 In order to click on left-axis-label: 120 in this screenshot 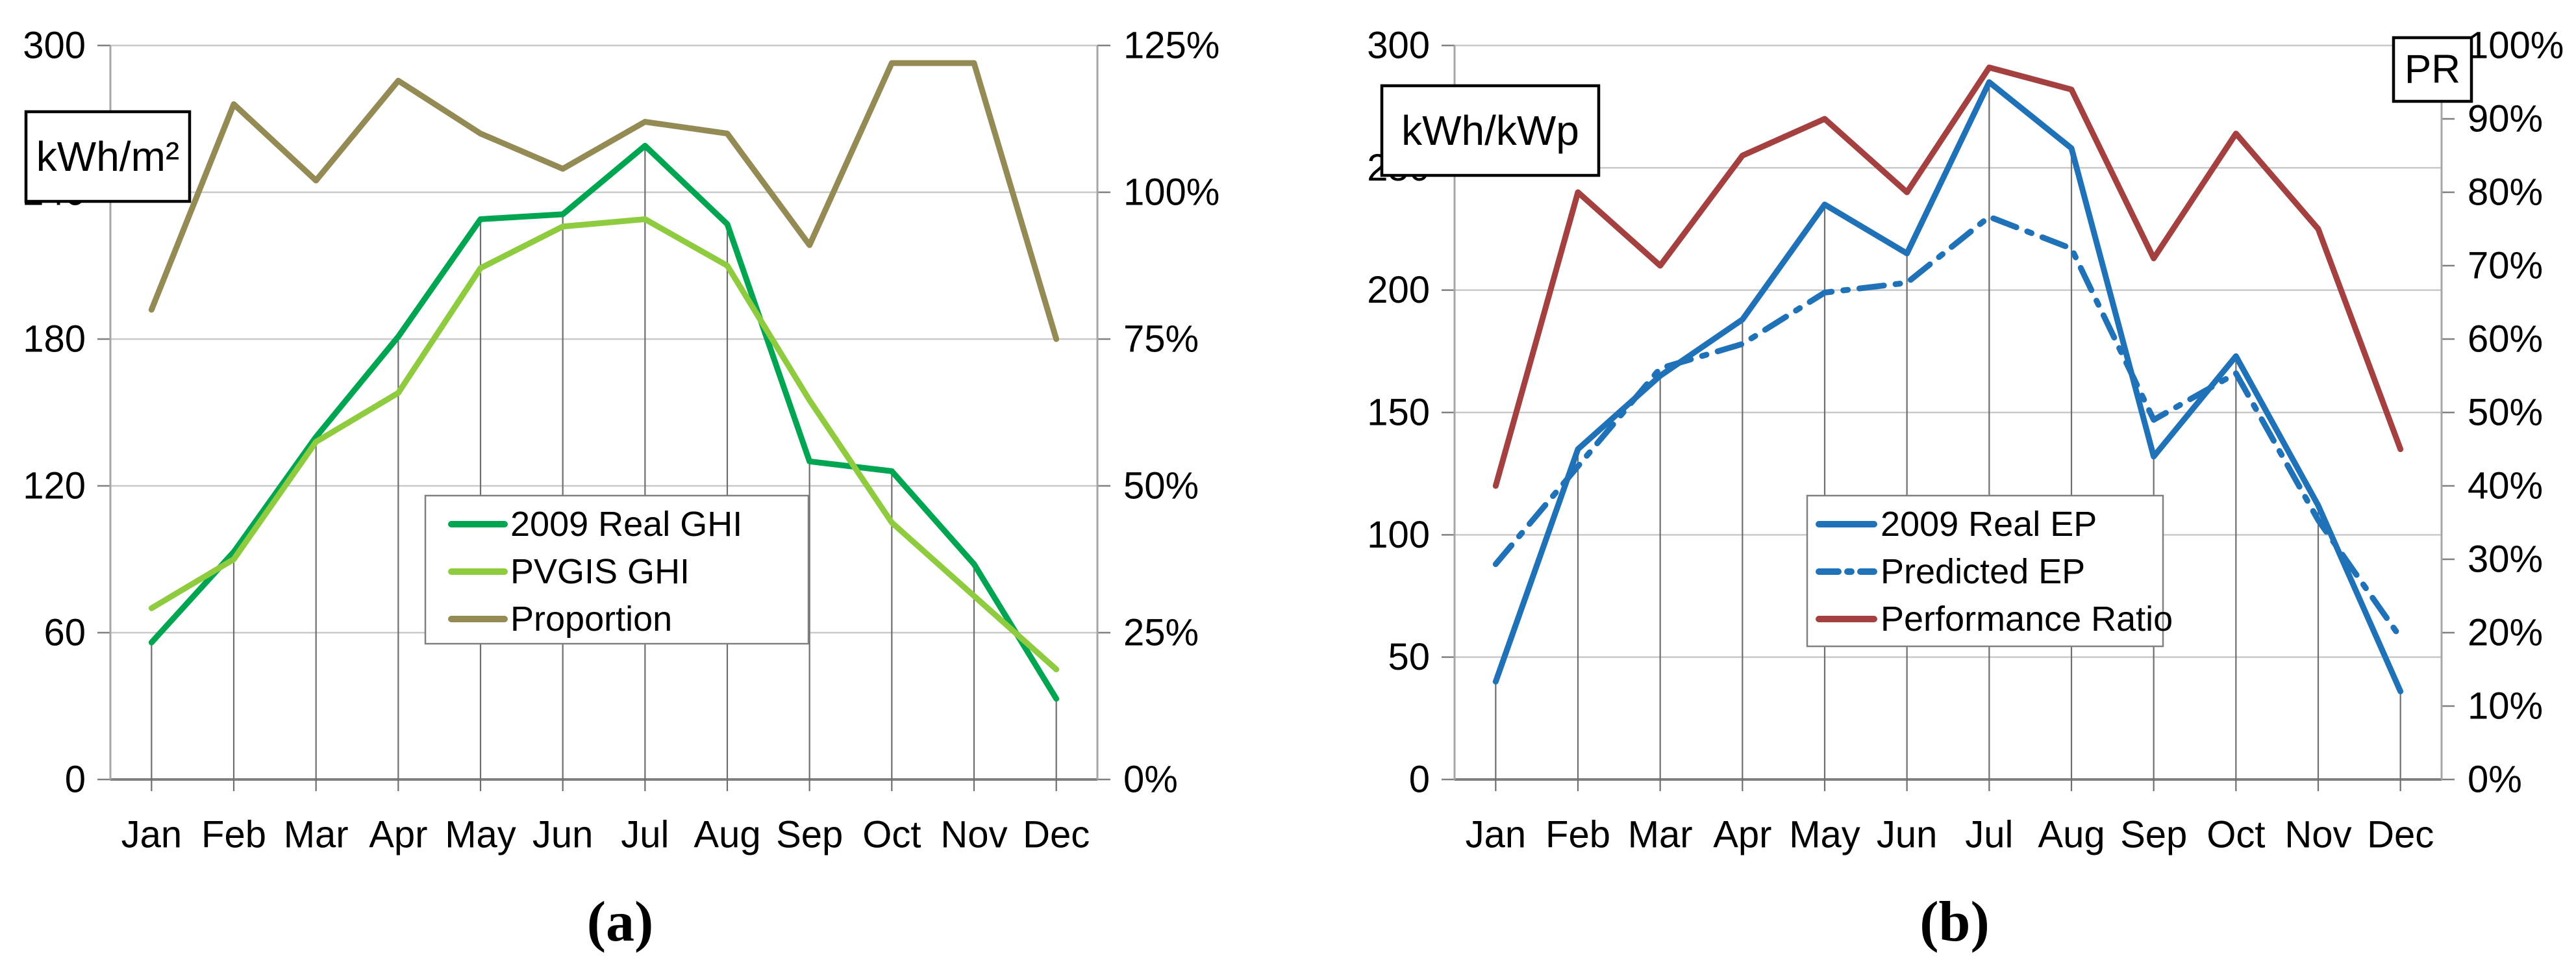, I will do `click(54, 486)`.